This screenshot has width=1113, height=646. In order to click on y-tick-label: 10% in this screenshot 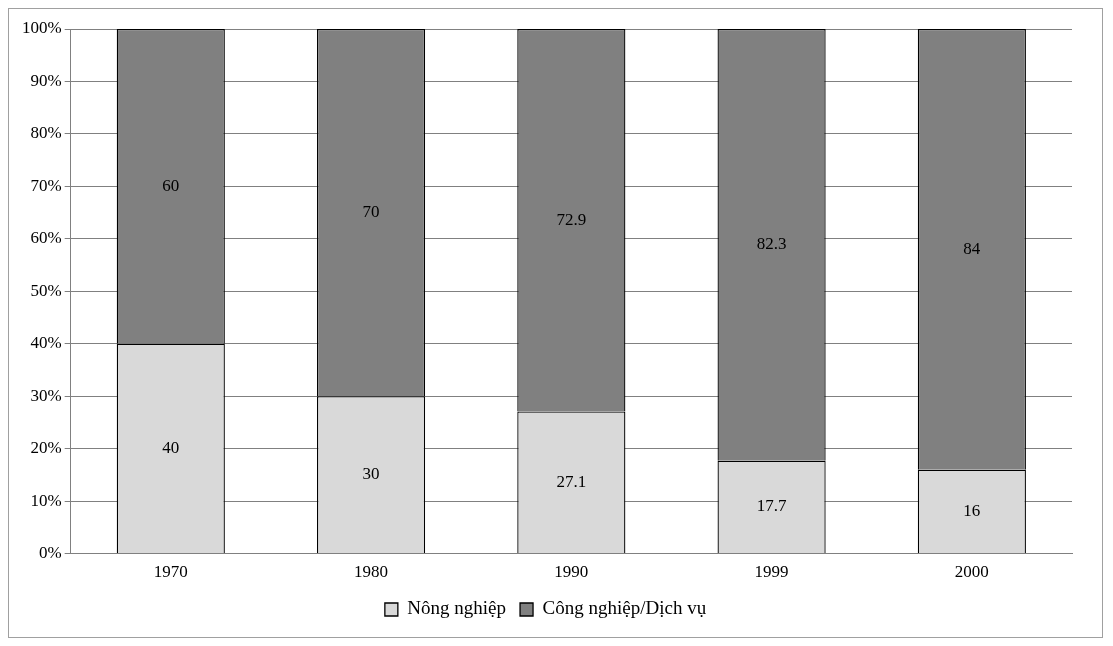, I will do `click(46, 500)`.